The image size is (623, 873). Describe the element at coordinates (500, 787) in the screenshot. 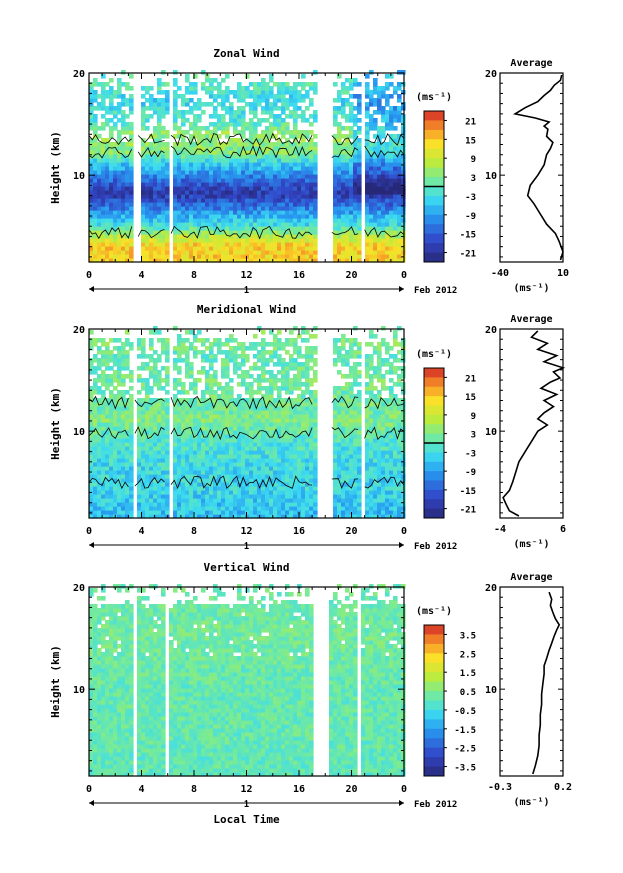

I see `profile-x-tick-label: -0.3` at that location.